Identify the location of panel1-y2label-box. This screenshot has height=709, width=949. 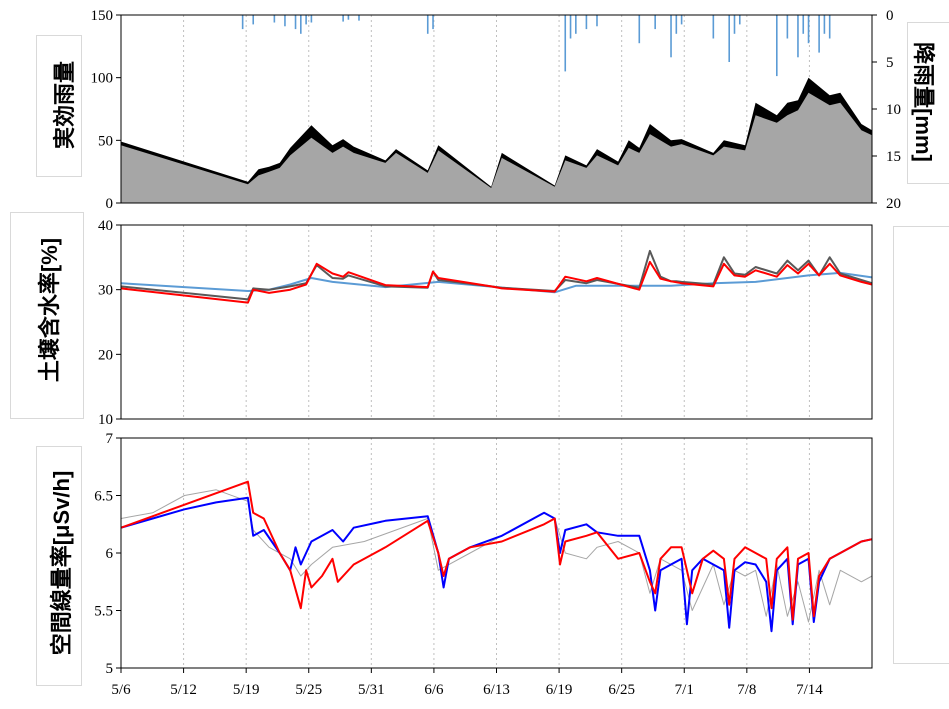
(928, 103).